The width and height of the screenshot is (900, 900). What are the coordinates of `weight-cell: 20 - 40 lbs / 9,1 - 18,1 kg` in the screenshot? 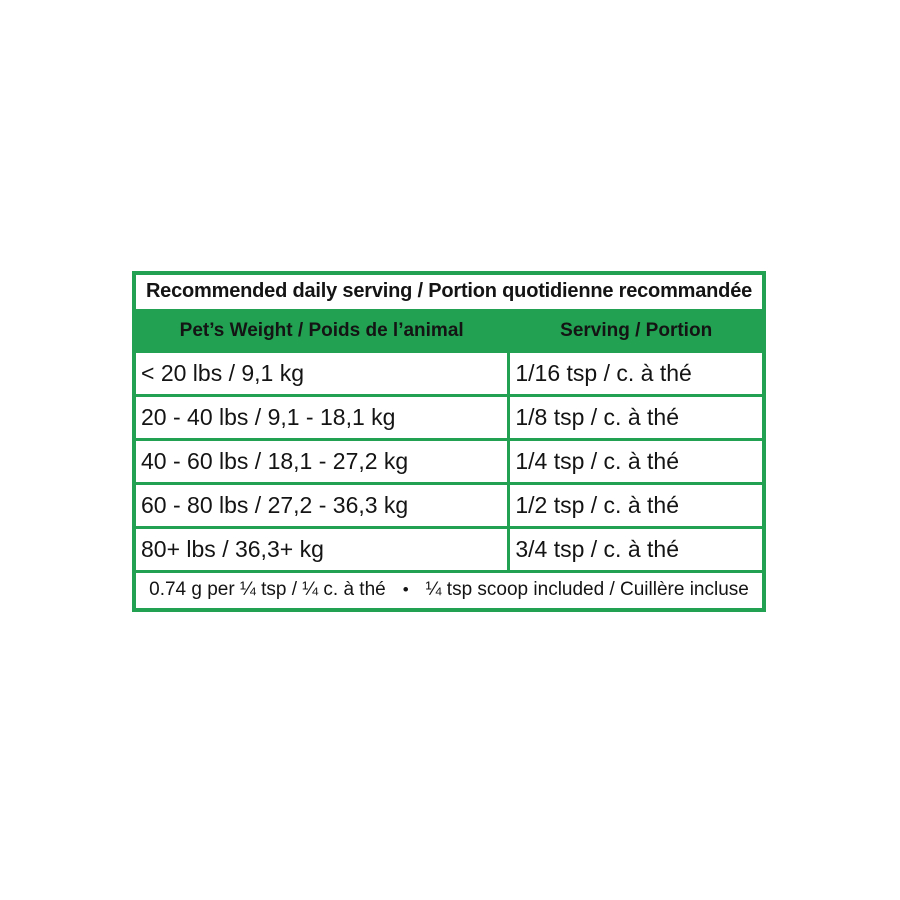 It's located at (321, 417).